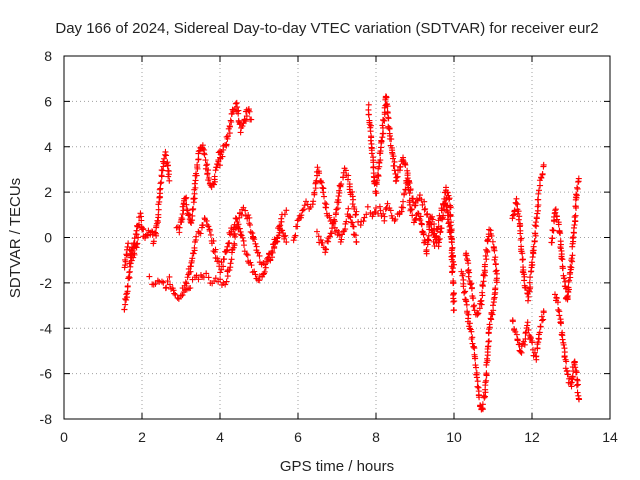 This screenshot has width=640, height=480. Describe the element at coordinates (46, 283) in the screenshot. I see `y-tick-label: -2` at that location.